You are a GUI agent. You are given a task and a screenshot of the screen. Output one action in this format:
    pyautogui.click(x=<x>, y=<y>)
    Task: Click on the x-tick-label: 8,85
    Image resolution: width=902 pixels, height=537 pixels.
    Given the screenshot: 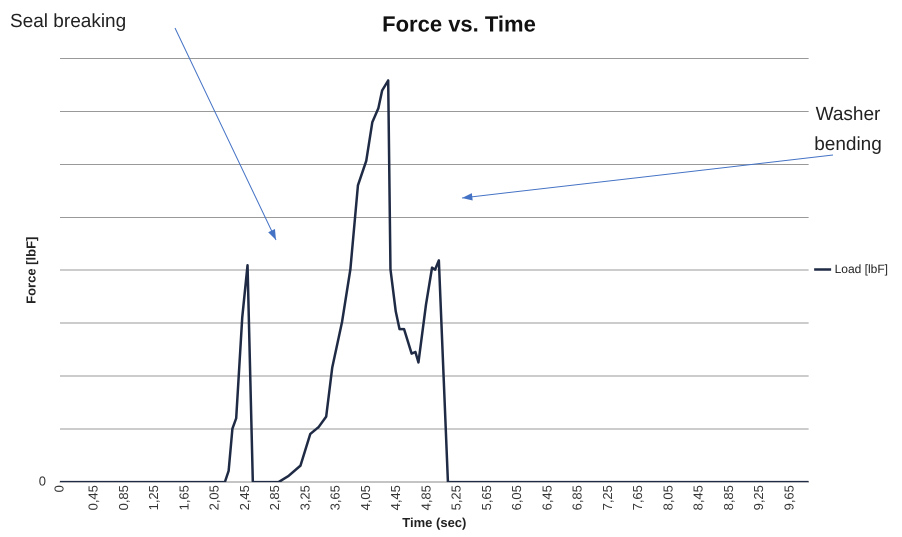 What is the action you would take?
    pyautogui.click(x=728, y=497)
    